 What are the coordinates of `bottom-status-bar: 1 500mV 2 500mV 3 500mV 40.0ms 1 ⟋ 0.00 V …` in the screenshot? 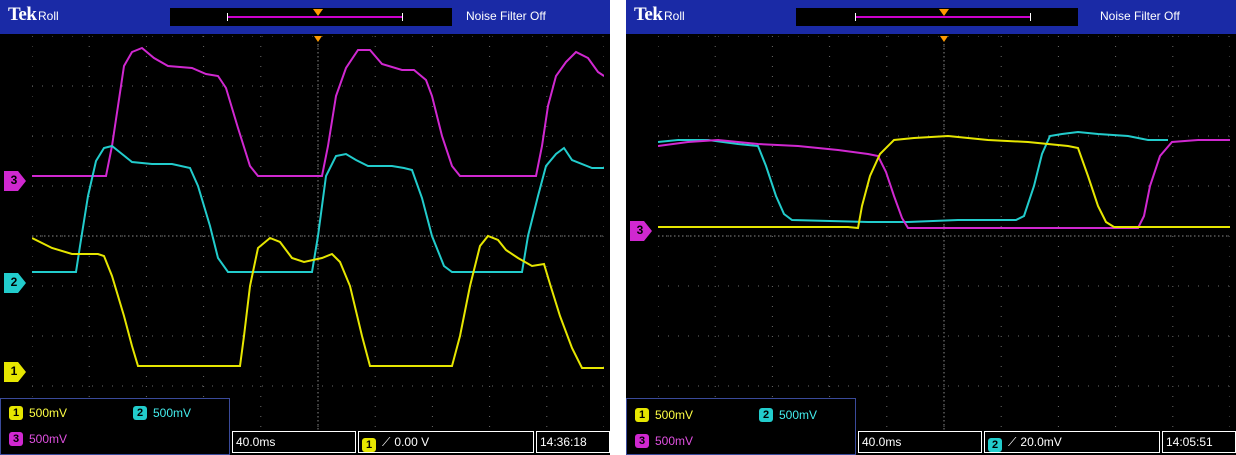 It's located at (305, 426).